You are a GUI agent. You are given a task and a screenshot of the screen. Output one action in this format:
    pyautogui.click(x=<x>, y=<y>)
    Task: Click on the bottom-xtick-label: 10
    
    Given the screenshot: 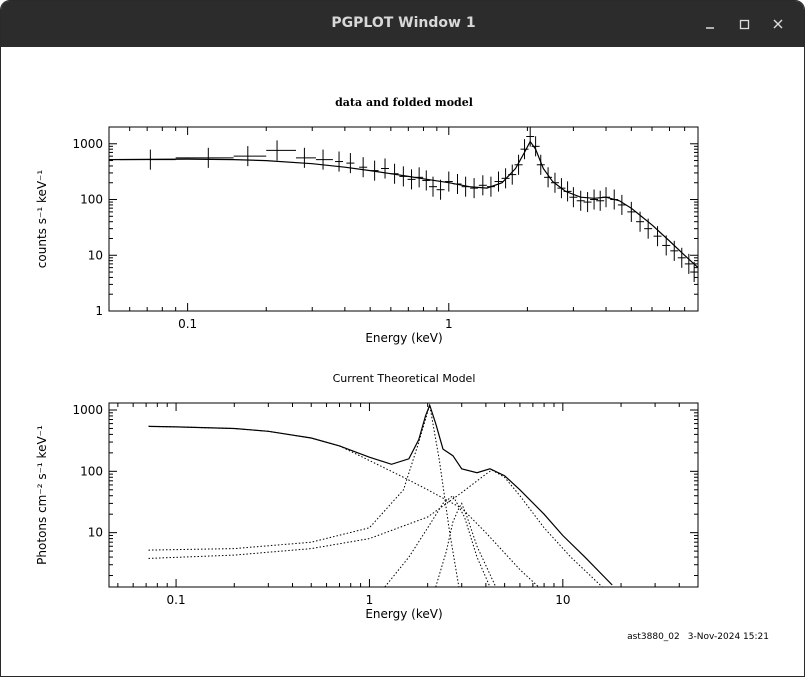 What is the action you would take?
    pyautogui.click(x=562, y=600)
    